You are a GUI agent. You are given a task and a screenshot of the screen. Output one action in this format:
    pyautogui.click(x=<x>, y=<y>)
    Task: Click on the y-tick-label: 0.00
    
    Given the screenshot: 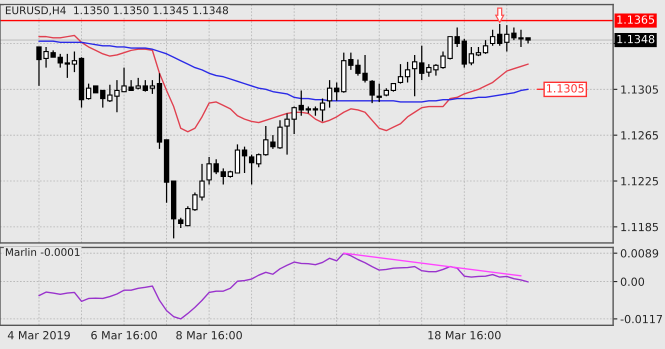 What is the action you would take?
    pyautogui.click(x=632, y=282)
    